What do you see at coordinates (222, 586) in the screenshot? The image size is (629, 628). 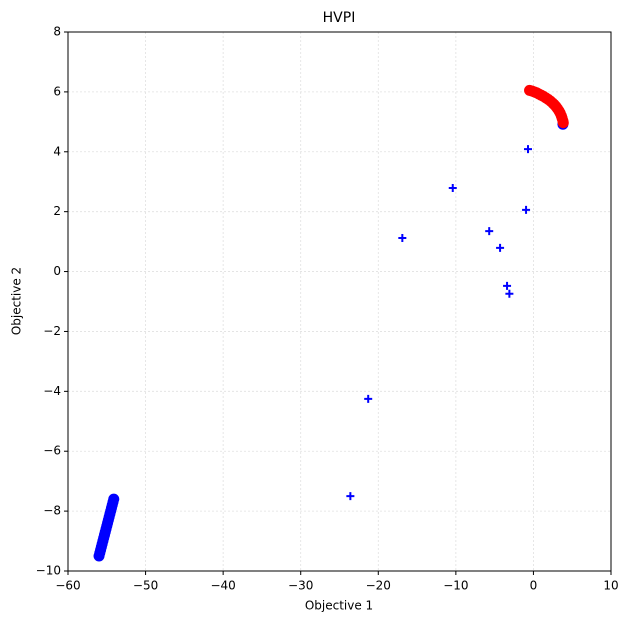 I see `x-tick-label: −40` at bounding box center [222, 586].